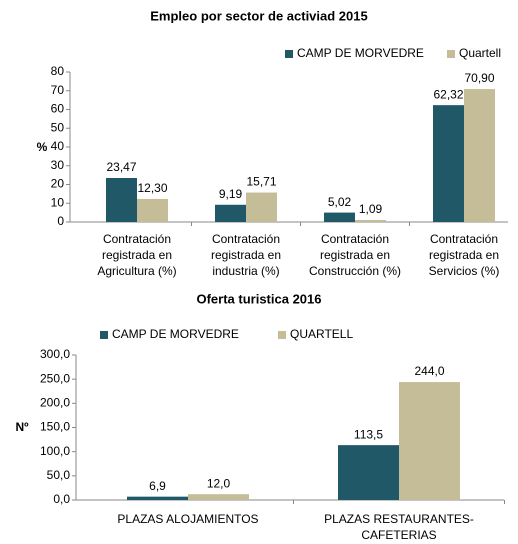 The image size is (518, 544). What do you see at coordinates (258, 298) in the screenshot?
I see `chart-title: Oferta turistica 2016` at bounding box center [258, 298].